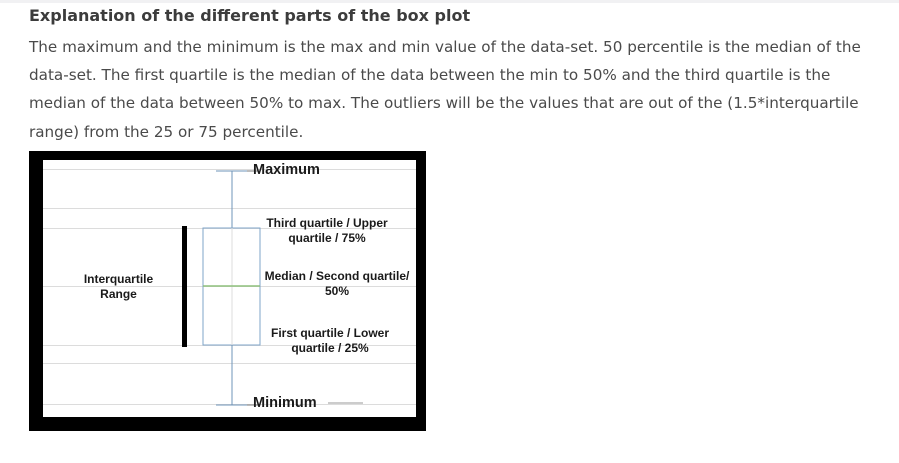  Describe the element at coordinates (184, 286) in the screenshot. I see `iqr-bracket-bar` at that location.